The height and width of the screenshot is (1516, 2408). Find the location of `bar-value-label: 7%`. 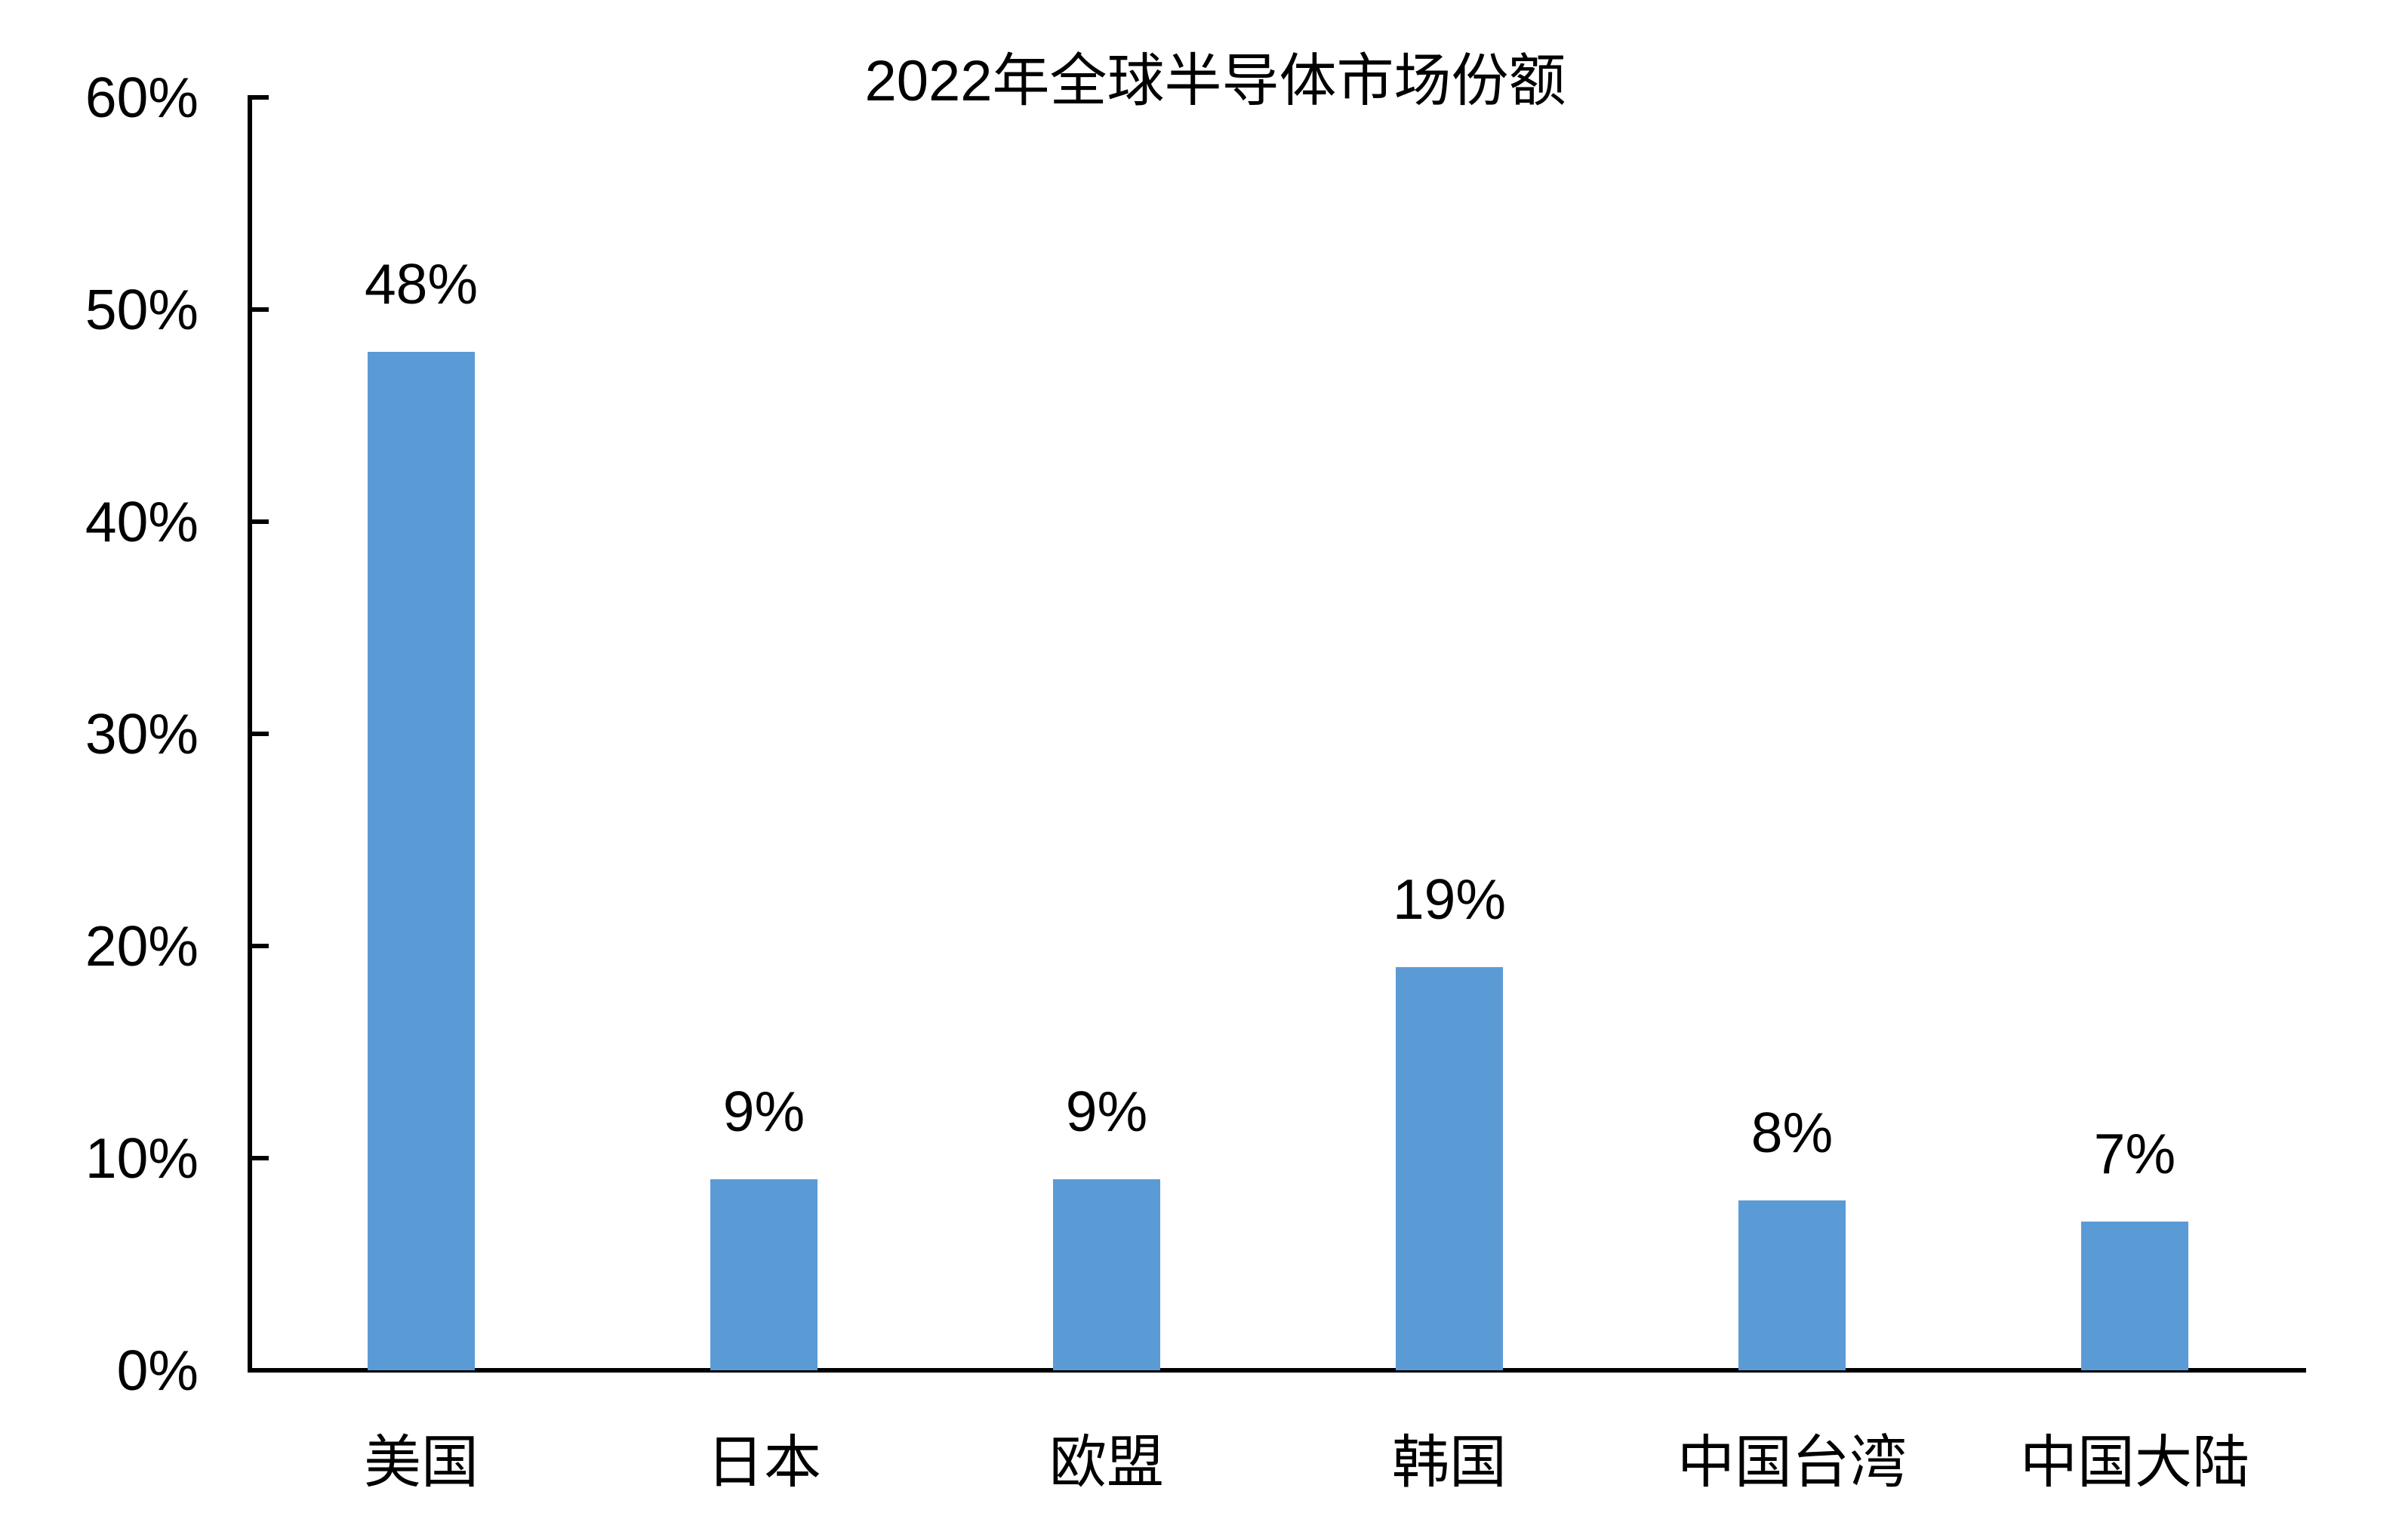

bar-value-label: 7% is located at coordinates (2134, 1154).